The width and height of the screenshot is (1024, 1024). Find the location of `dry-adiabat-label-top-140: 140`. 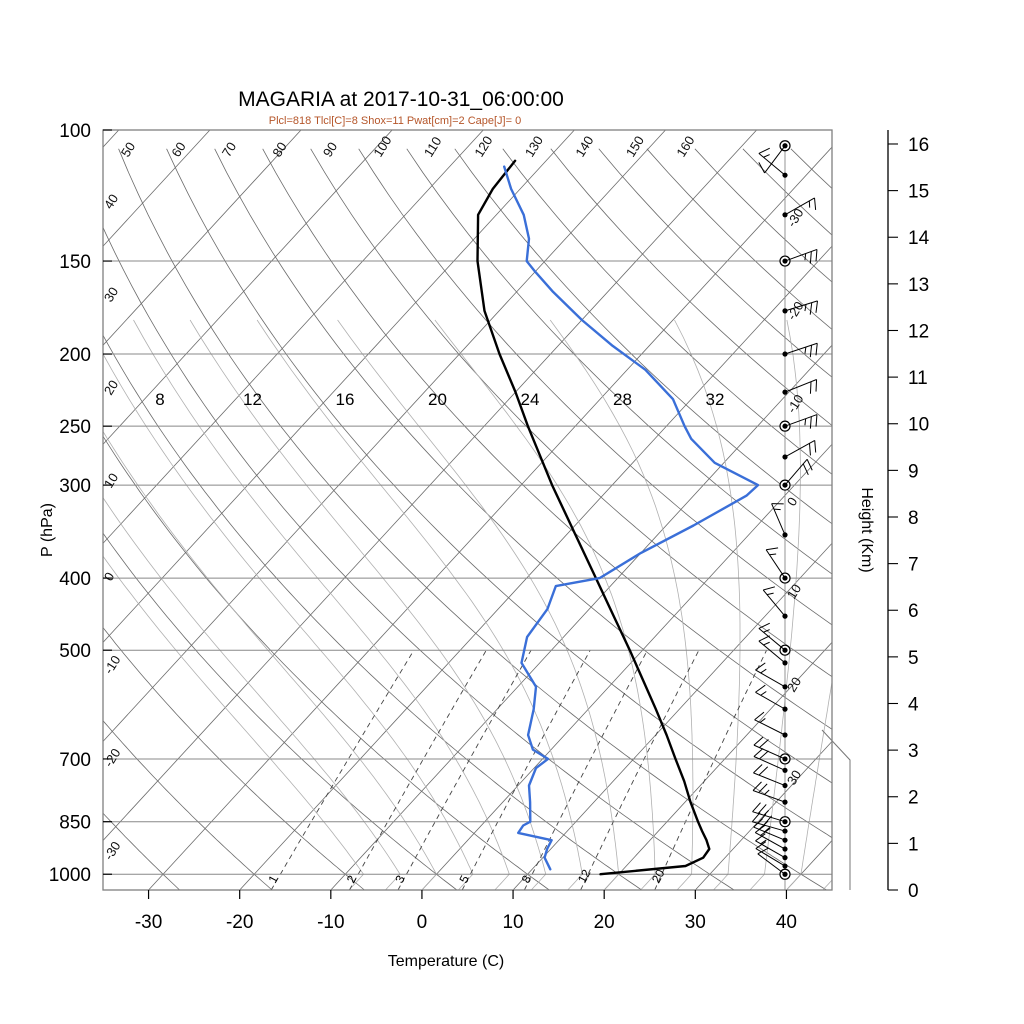

dry-adiabat-label-top-140: 140 is located at coordinates (584, 146).